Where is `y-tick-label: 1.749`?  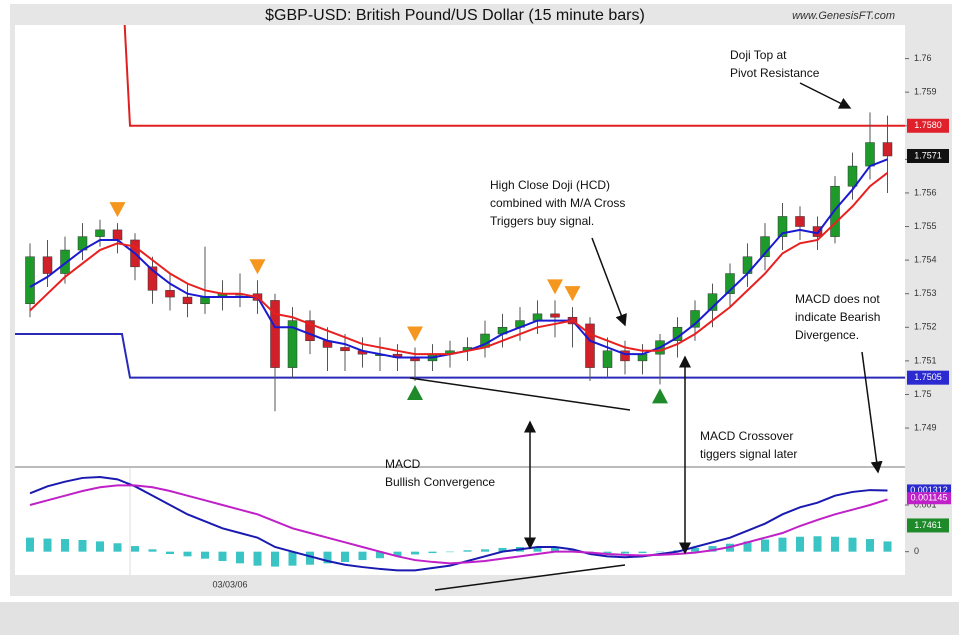
y-tick-label: 1.749 is located at coordinates (925, 427).